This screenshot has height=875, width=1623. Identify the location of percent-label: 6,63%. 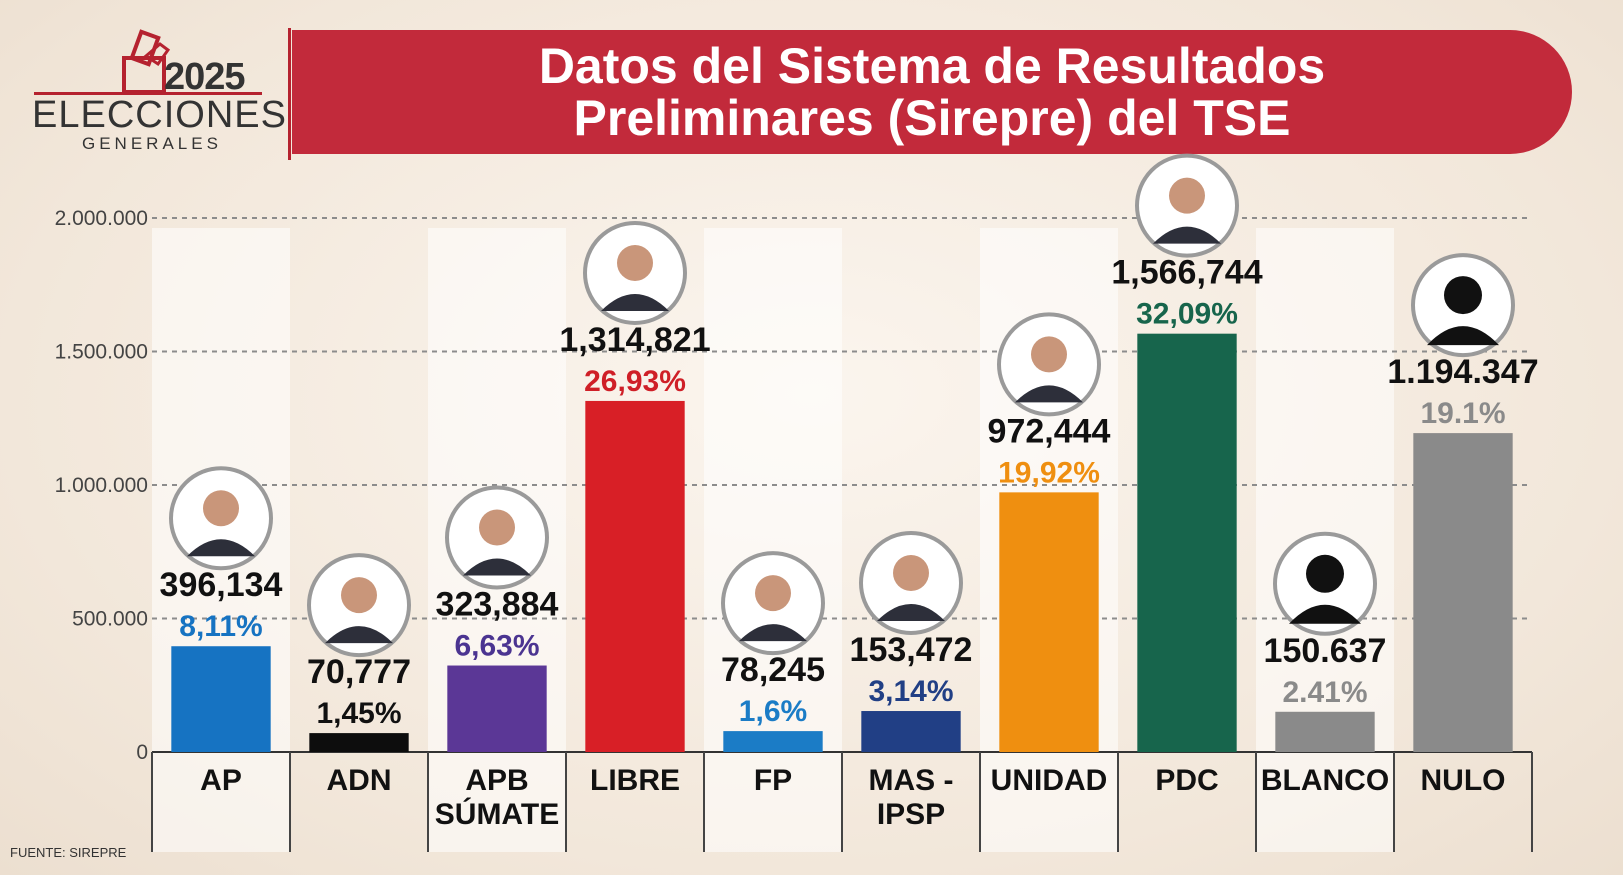
(496, 646).